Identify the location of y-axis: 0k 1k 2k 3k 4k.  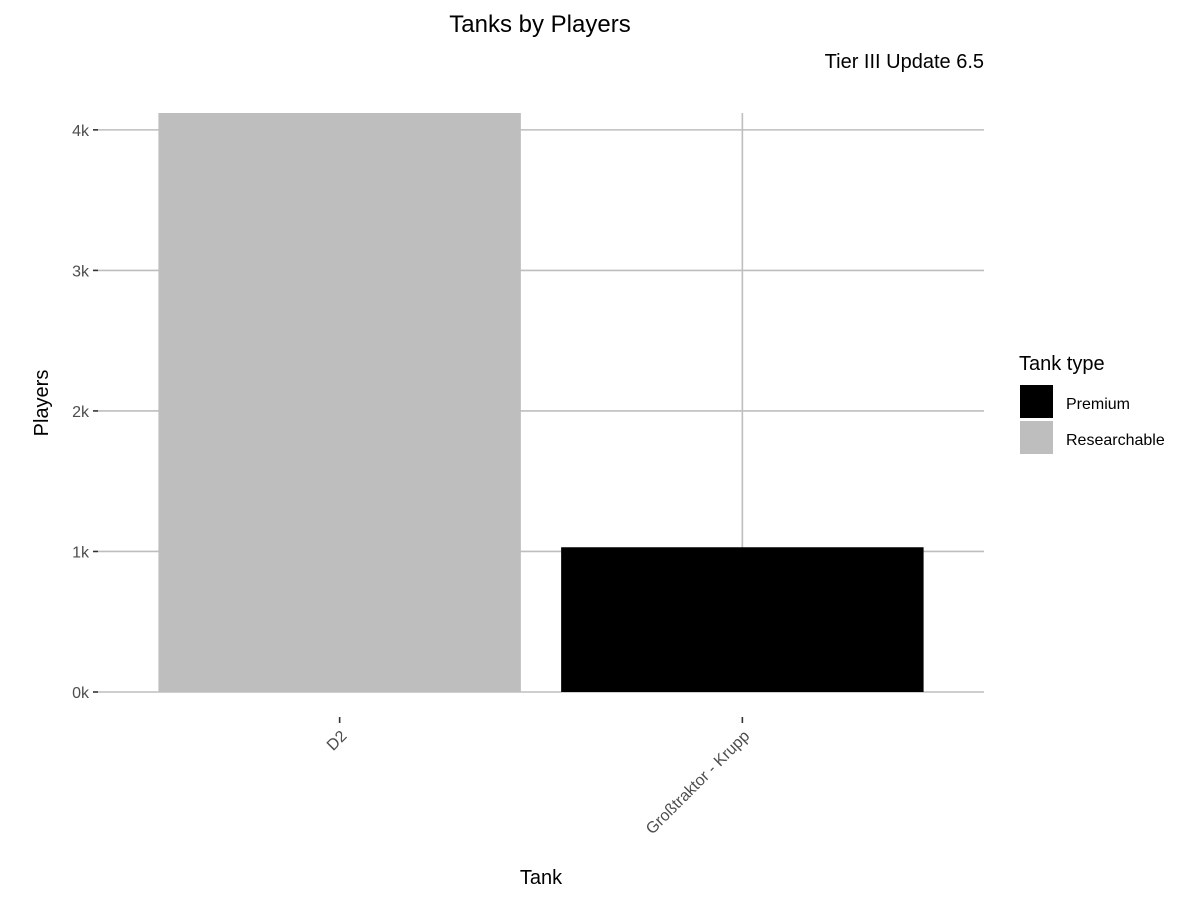
(85, 412).